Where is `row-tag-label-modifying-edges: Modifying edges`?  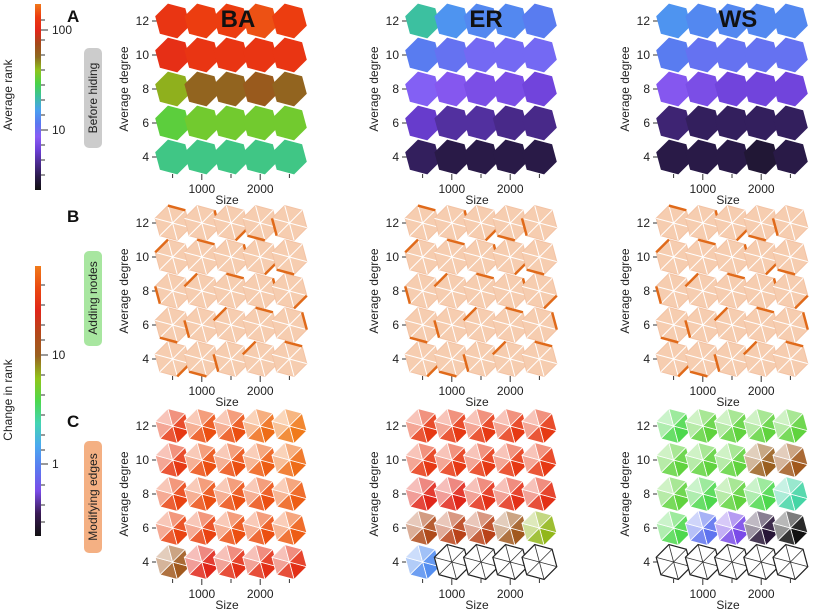 row-tag-label-modifying-edges: Modifying edges is located at coordinates (93, 496).